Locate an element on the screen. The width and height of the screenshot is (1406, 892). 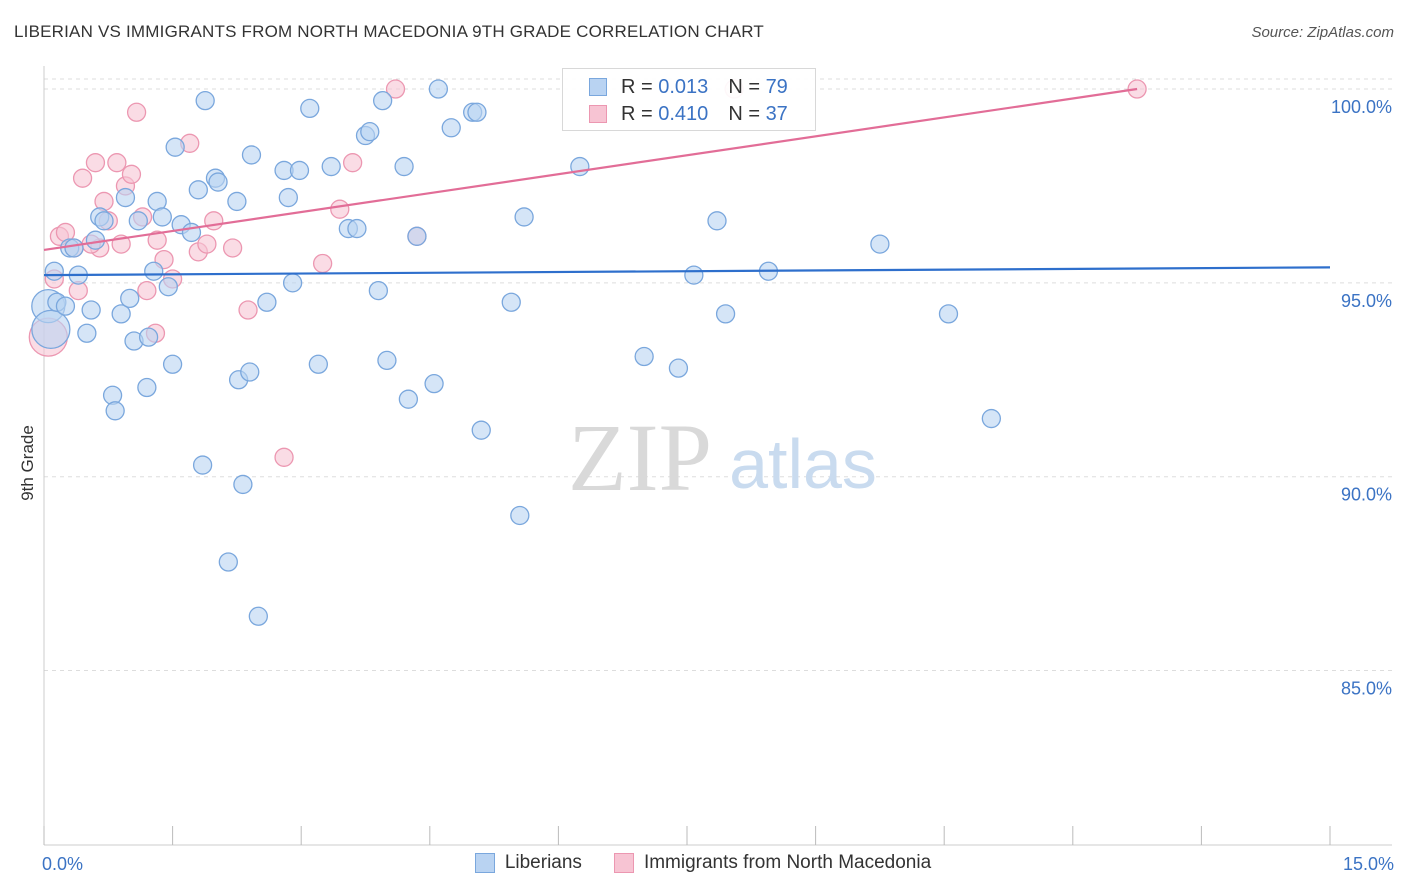
legend-item-north-macedonia: Immigrants from North Macedonia is located at coordinates (772, 863).